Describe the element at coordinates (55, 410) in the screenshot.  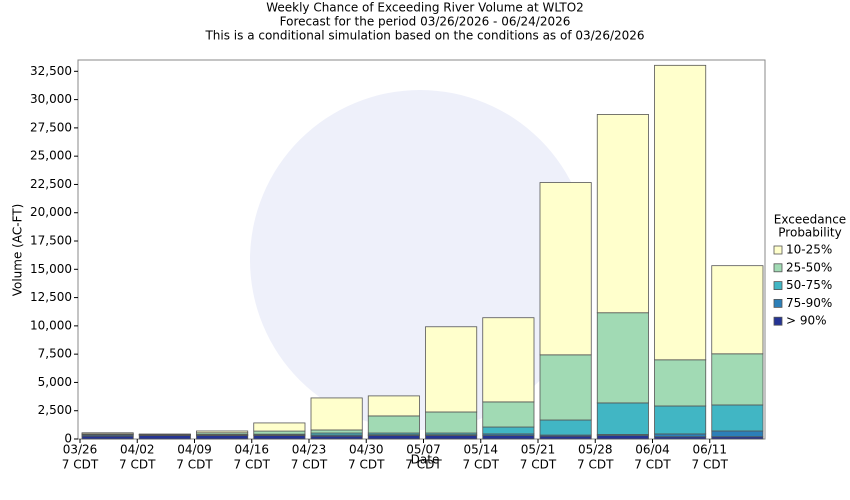
I see `y-tick-label: 2,500` at that location.